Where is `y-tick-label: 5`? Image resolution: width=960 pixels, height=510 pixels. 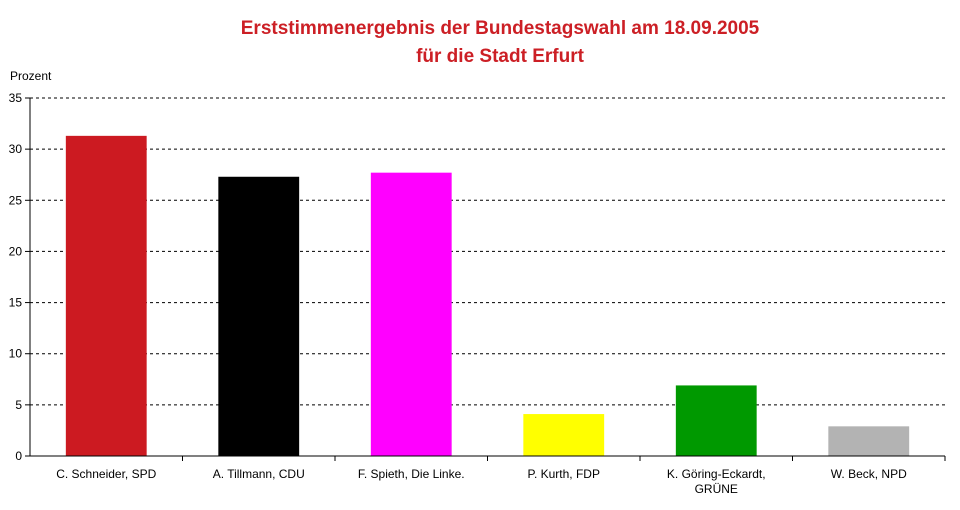
y-tick-label: 5 is located at coordinates (18, 405).